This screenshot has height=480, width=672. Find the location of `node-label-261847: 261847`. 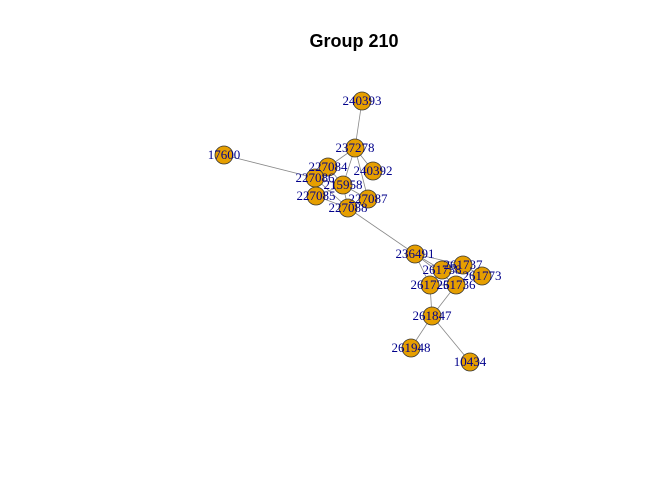

node-label-261847: 261847 is located at coordinates (433, 315).